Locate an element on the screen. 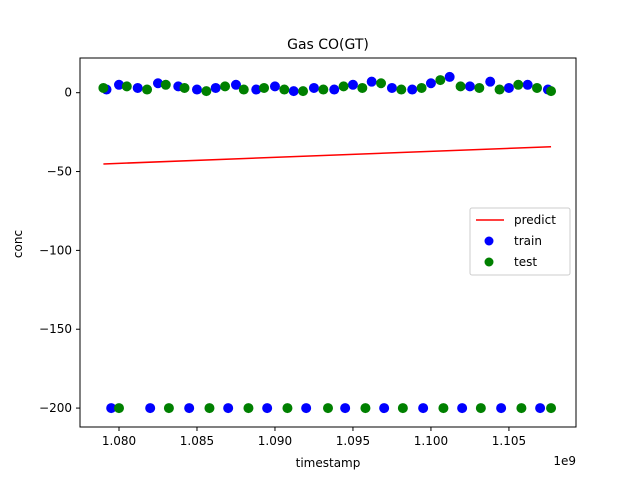 The height and width of the screenshot is (480, 640). x-axis-offset-label: 1e9 is located at coordinates (564, 461).